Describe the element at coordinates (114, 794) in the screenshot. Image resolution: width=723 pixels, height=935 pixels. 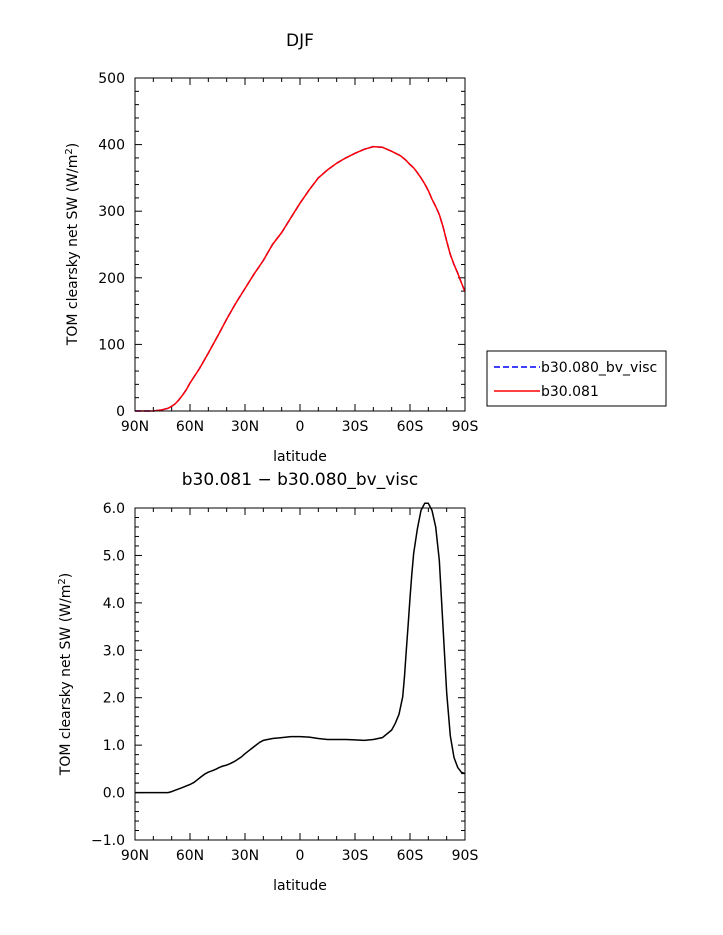
I see `y-tick-label-bottom: 0.0` at that location.